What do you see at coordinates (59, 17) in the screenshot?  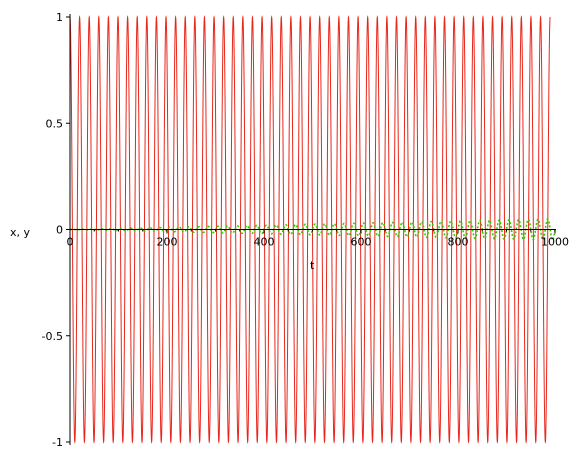 I see `y-tick-label: 1` at bounding box center [59, 17].